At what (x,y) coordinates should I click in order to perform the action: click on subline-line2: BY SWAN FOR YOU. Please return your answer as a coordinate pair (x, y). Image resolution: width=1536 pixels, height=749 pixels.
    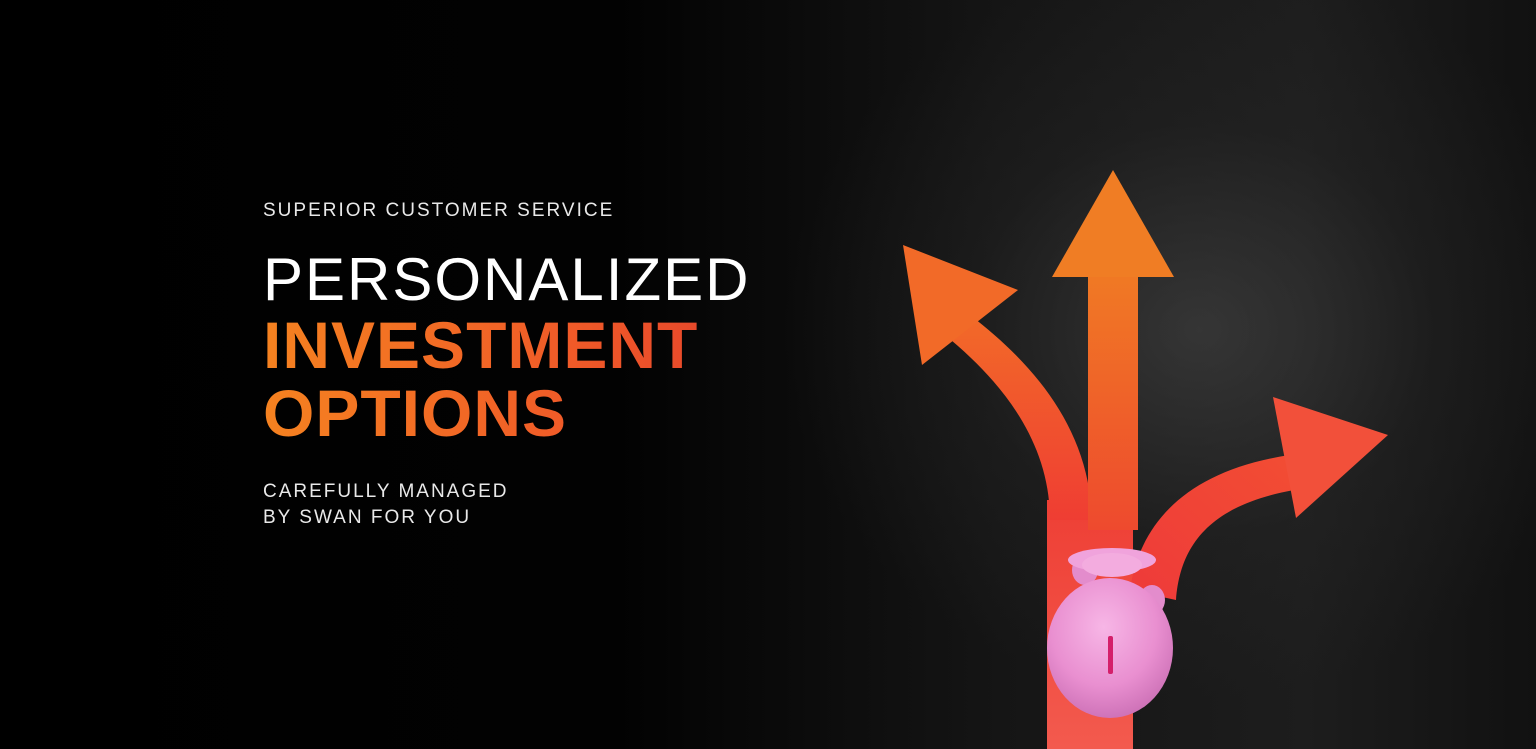
    Looking at the image, I should click on (367, 517).